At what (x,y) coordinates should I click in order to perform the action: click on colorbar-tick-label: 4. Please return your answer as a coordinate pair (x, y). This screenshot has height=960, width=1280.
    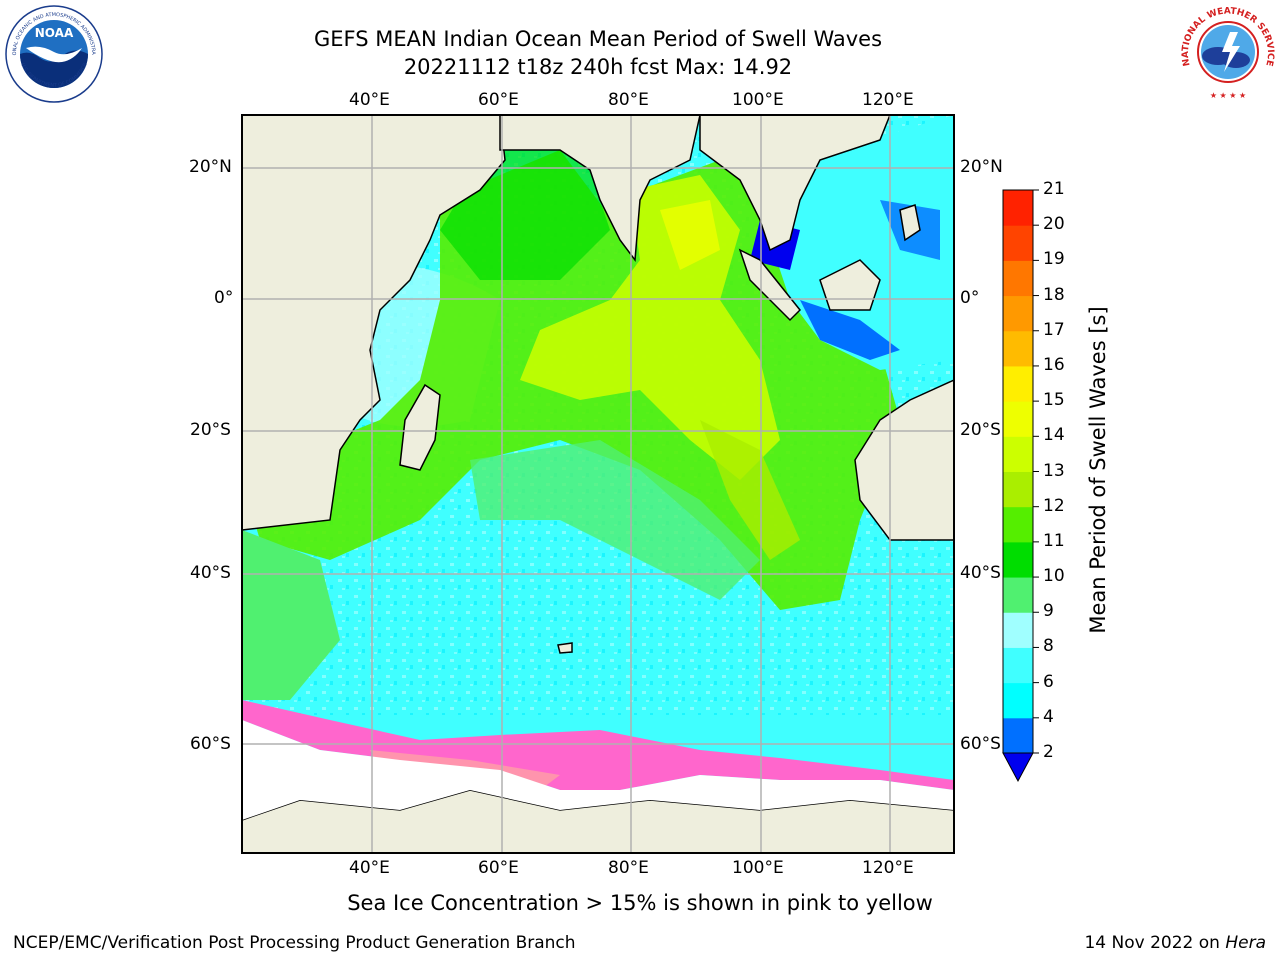
    Looking at the image, I should click on (1048, 716).